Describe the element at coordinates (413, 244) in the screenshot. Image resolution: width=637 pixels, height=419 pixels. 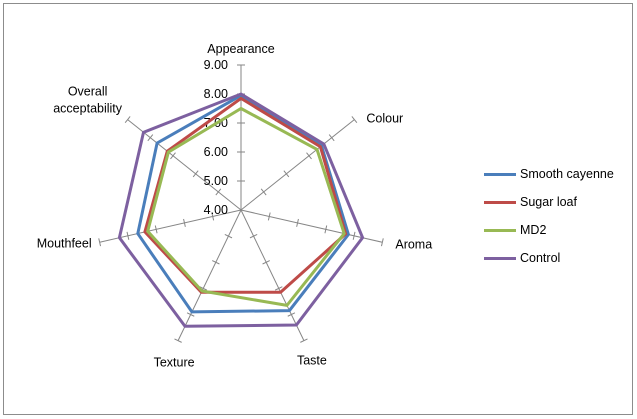
I see `category-label: Aroma` at that location.